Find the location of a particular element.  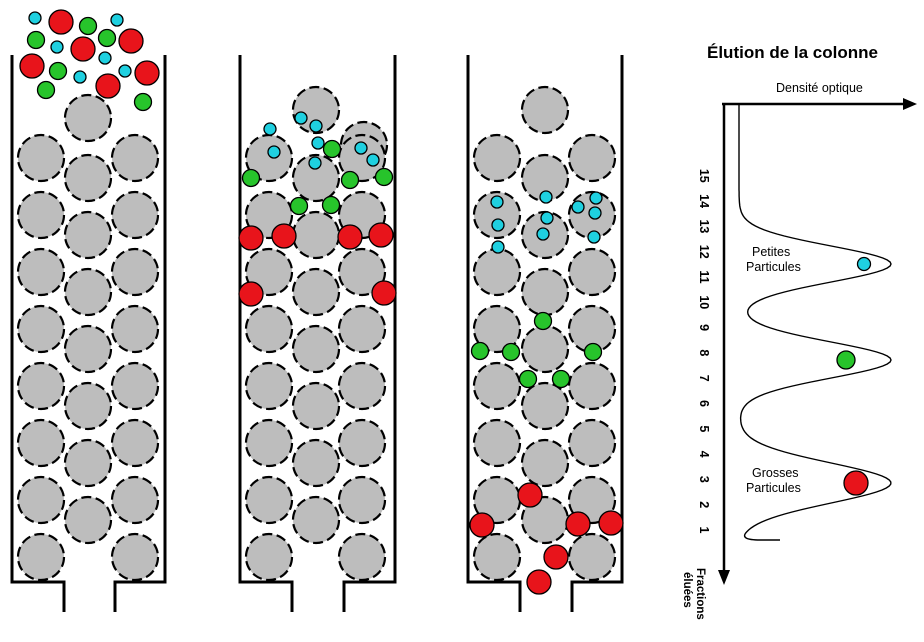

fraction-number: 10 is located at coordinates (704, 302).